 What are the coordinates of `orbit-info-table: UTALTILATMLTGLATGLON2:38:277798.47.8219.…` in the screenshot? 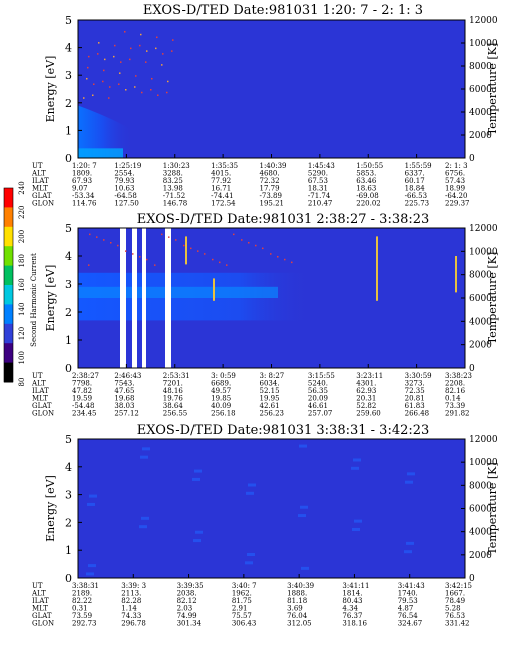 It's located at (251, 391).